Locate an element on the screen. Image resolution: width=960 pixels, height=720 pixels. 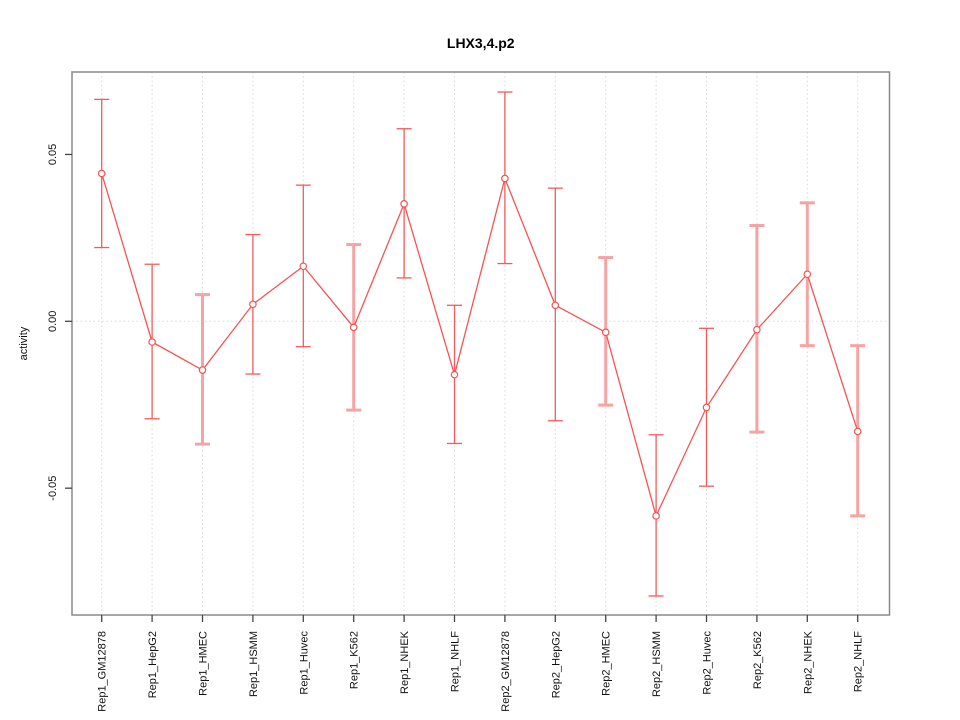
x-tick-label: Rep1_NHLF is located at coordinates (456, 661).